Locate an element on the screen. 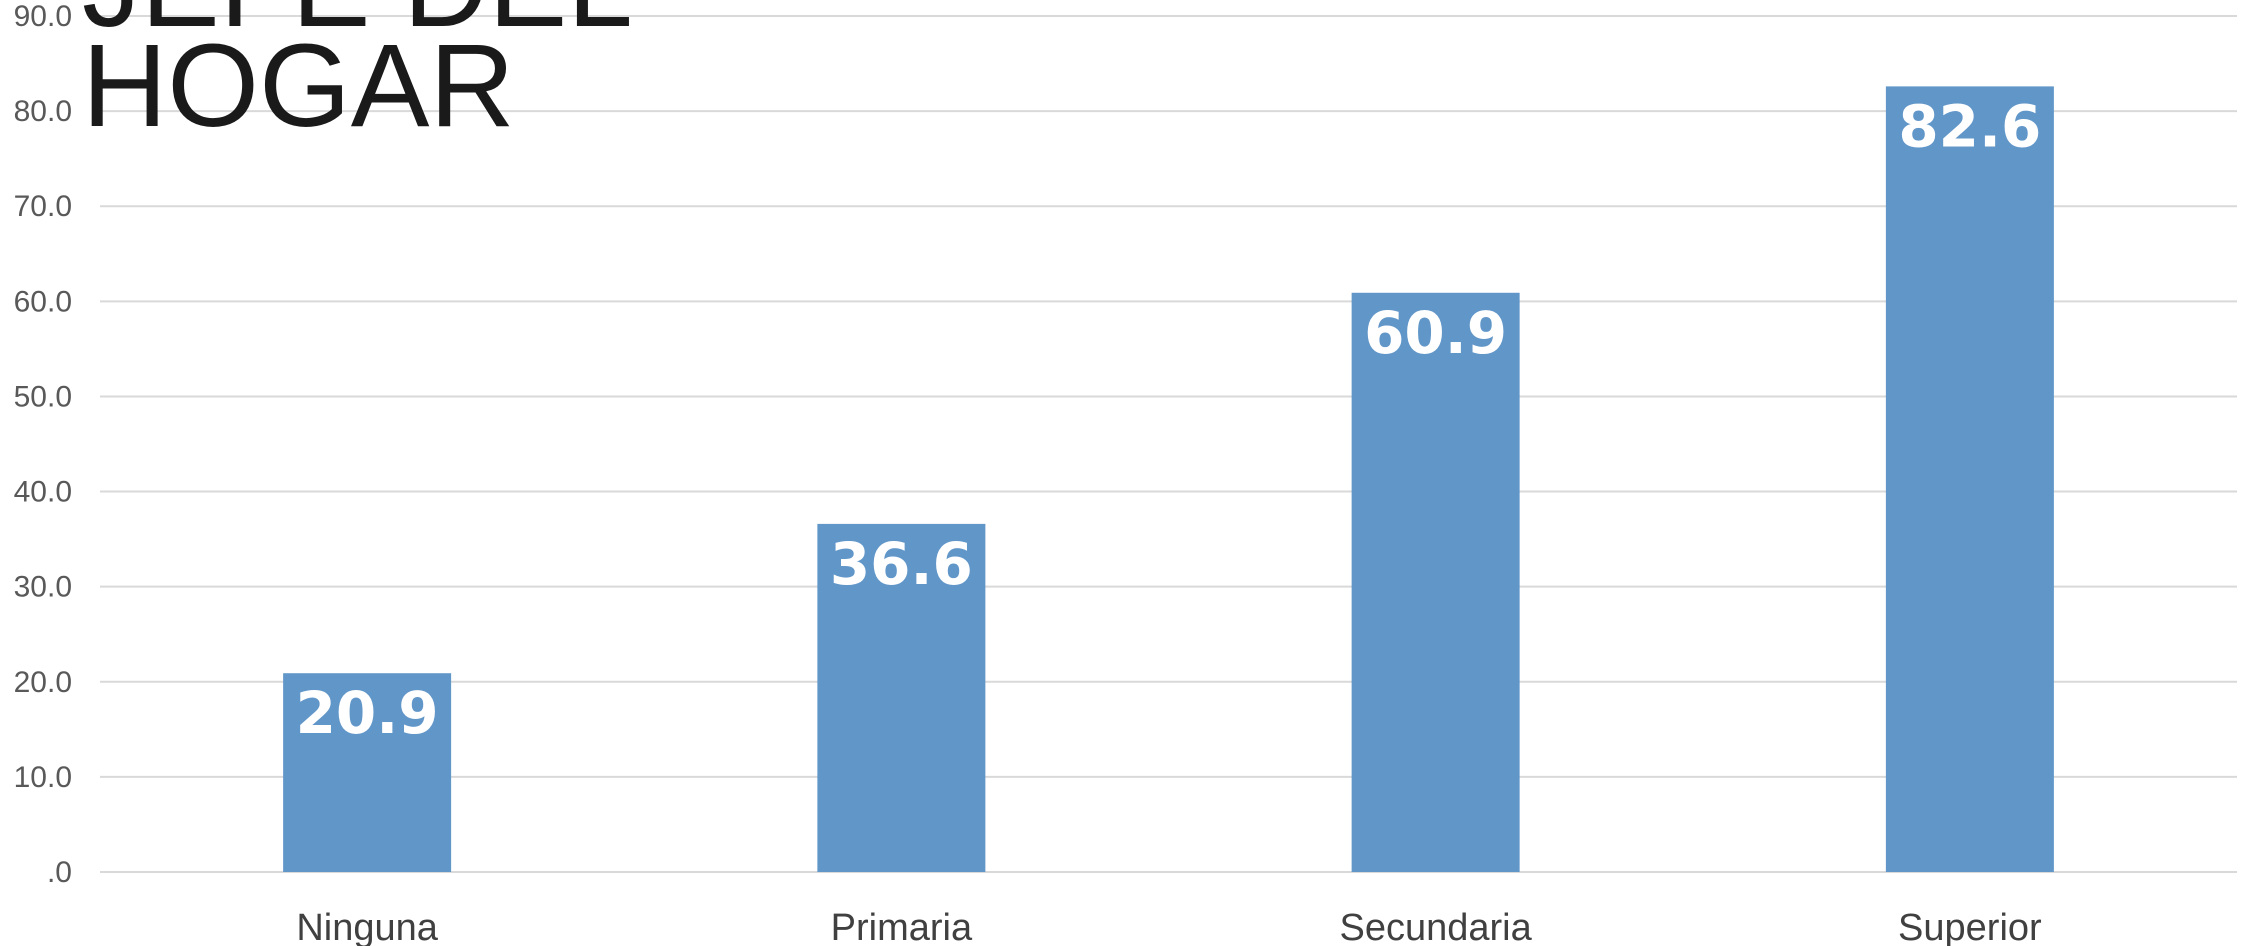 The width and height of the screenshot is (2247, 946). x-tick-label: Secundaria is located at coordinates (1436, 926).